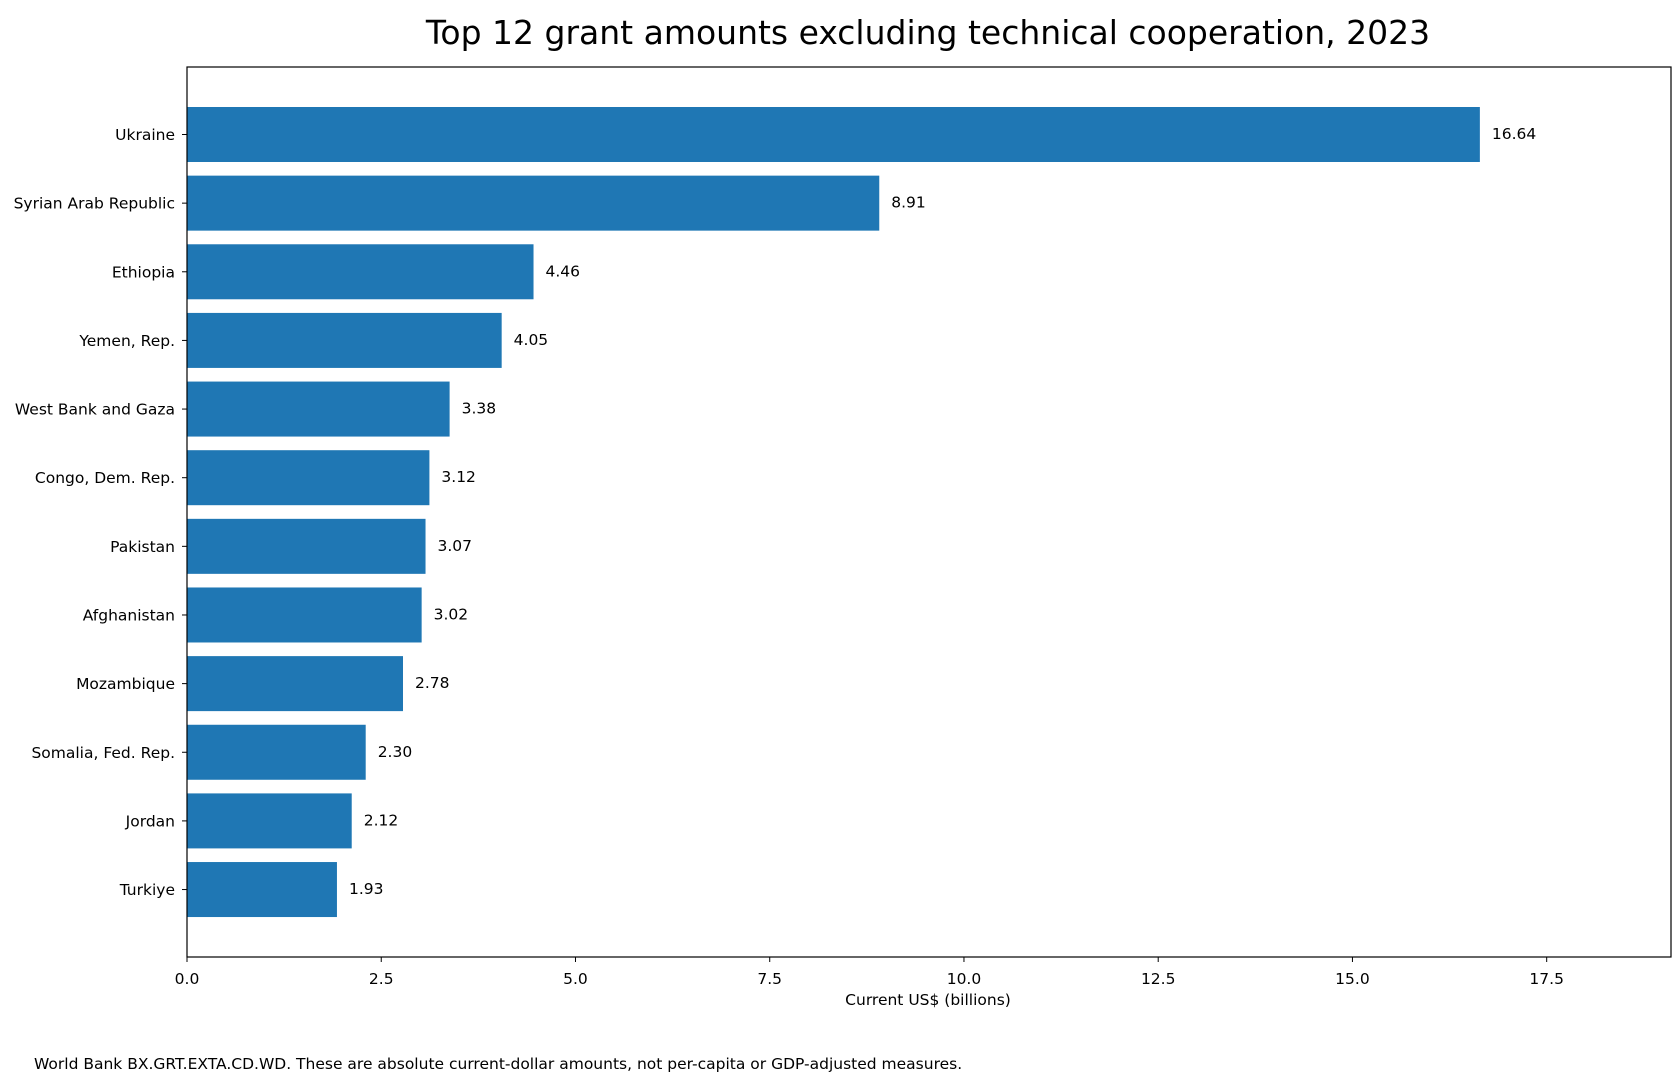 This screenshot has width=1680, height=1084. Describe the element at coordinates (344, 340) in the screenshot. I see `bar-yemen-rep` at that location.